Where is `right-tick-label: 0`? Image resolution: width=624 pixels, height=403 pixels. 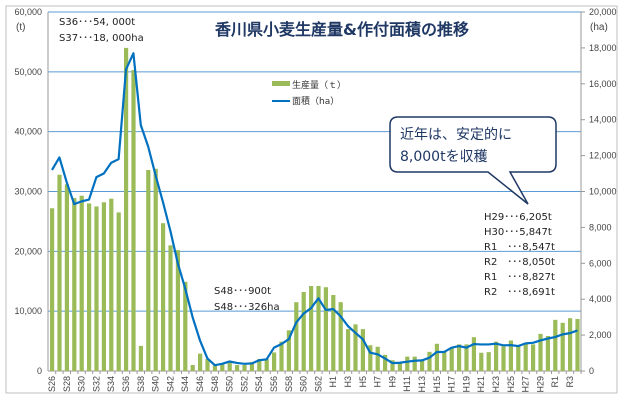 right-tick-label: 0 is located at coordinates (591, 371).